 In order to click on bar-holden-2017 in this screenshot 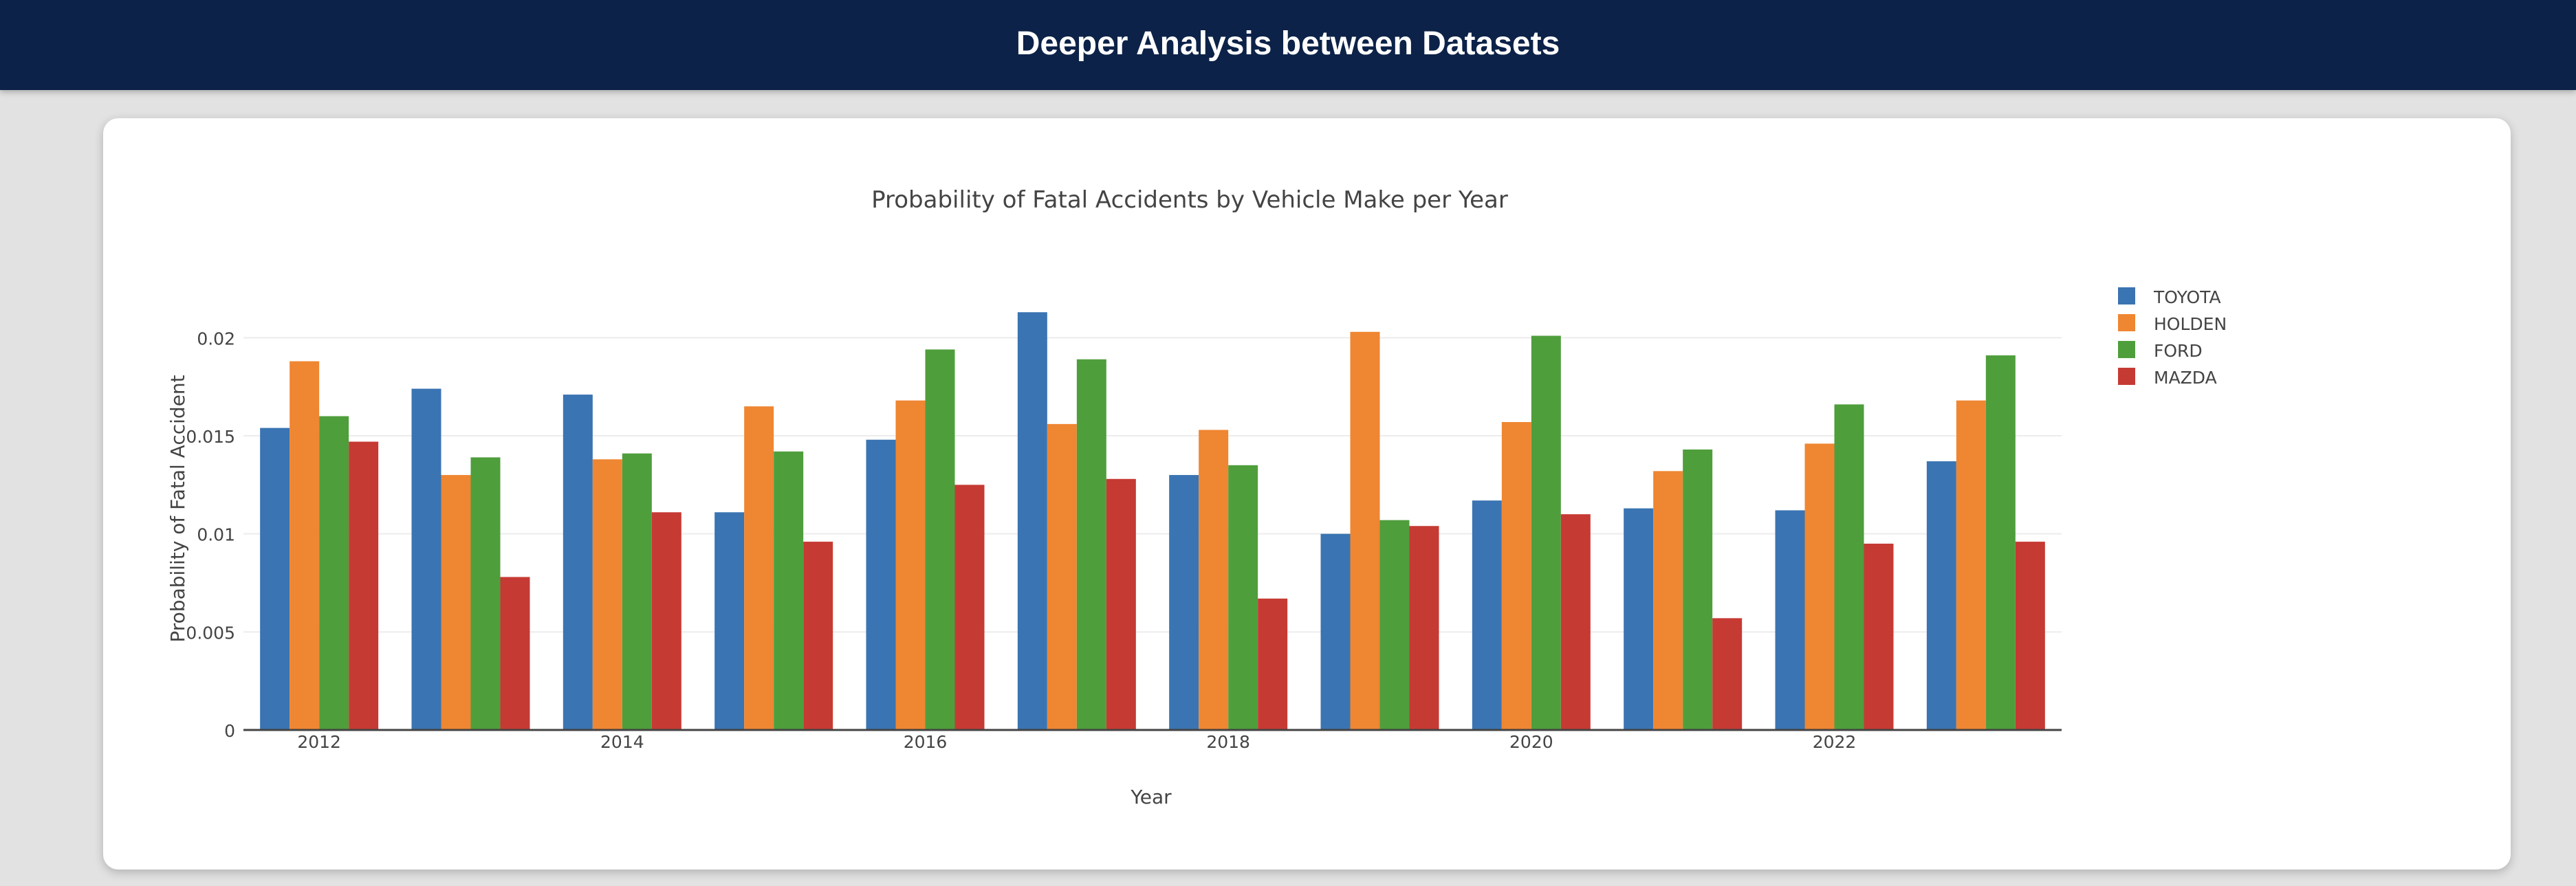, I will do `click(1062, 576)`.